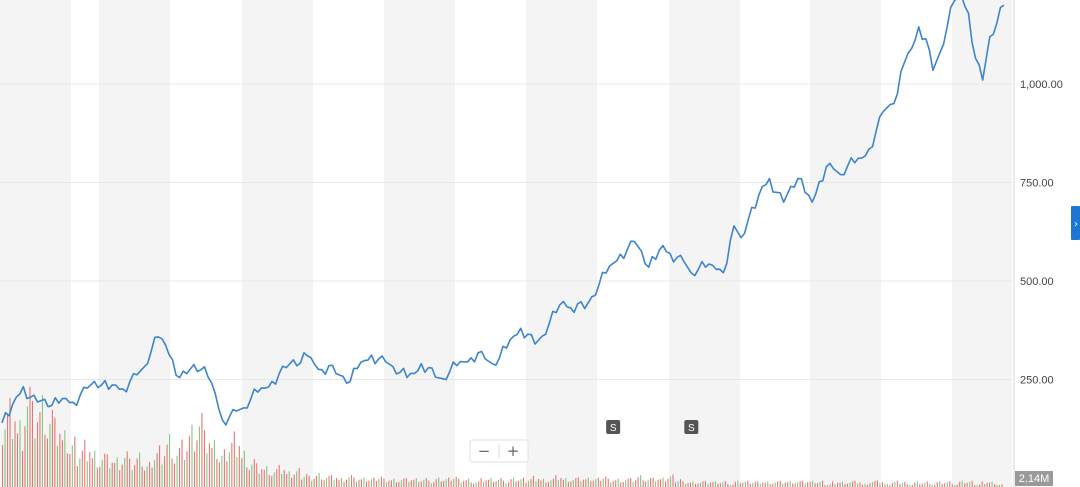 The height and width of the screenshot is (487, 1080). What do you see at coordinates (1041, 85) in the screenshot?
I see `y-tick-label: 1,000.00` at bounding box center [1041, 85].